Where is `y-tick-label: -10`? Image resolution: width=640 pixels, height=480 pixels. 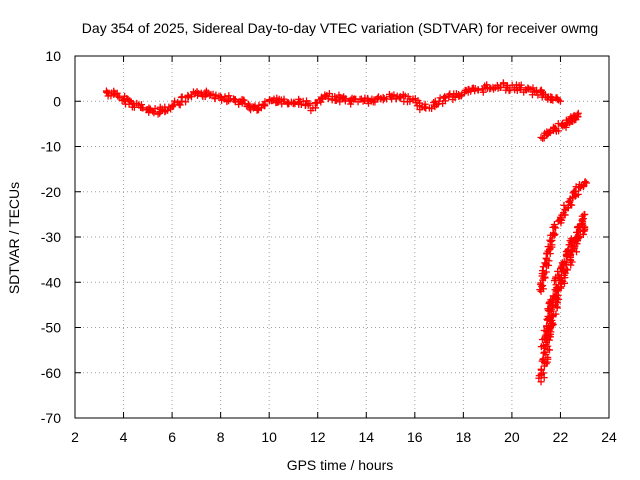 y-tick-label: -10 is located at coordinates (51, 147).